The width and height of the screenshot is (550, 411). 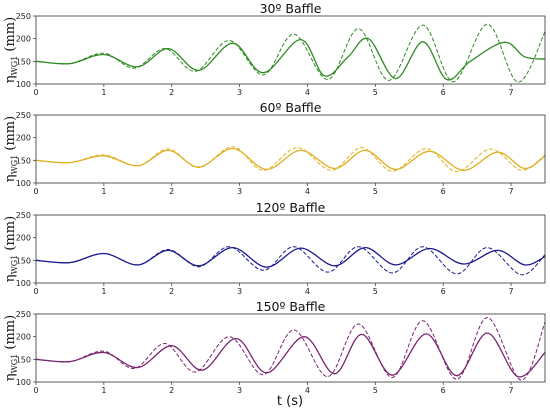 What do you see at coordinates (291, 107) in the screenshot?
I see `panel-title: 60º Baffle` at bounding box center [291, 107].